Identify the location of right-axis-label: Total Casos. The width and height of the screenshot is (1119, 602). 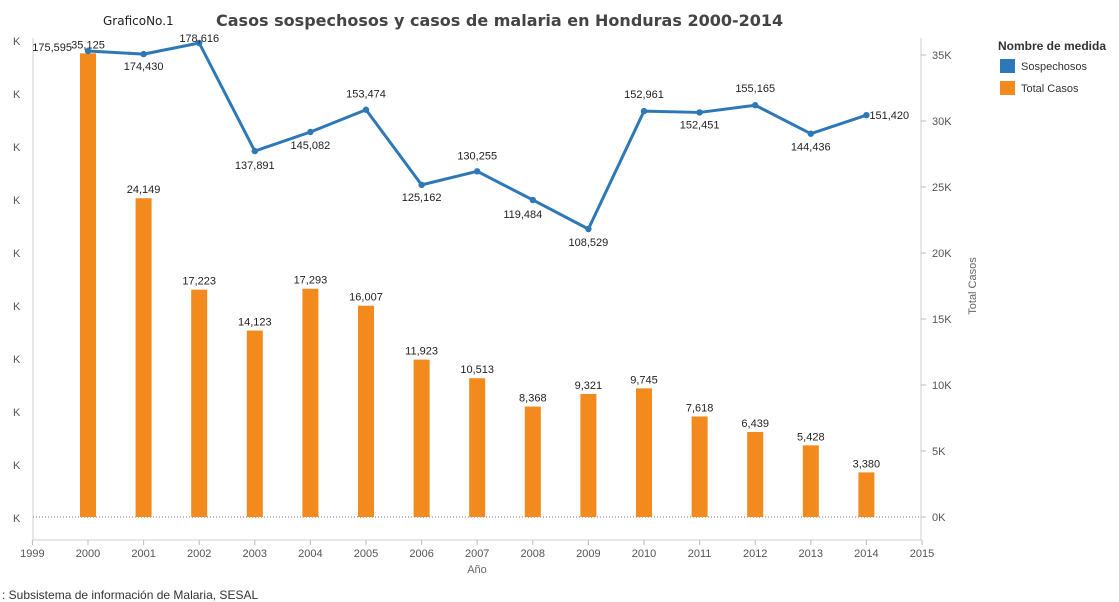
(973, 286).